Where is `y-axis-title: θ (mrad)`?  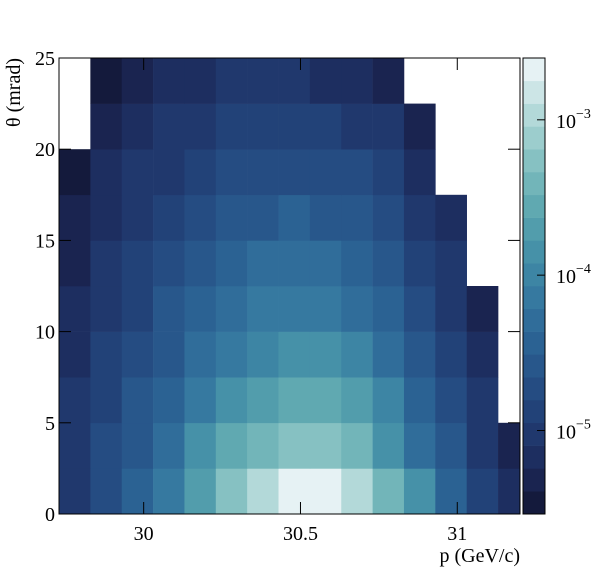
y-axis-title: θ (mrad) is located at coordinates (14, 92).